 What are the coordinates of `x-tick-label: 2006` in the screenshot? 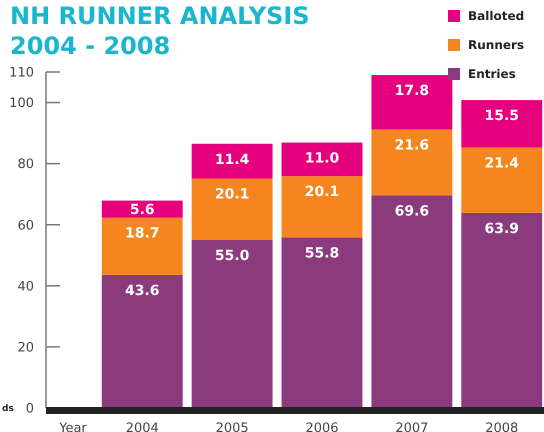 It's located at (322, 426).